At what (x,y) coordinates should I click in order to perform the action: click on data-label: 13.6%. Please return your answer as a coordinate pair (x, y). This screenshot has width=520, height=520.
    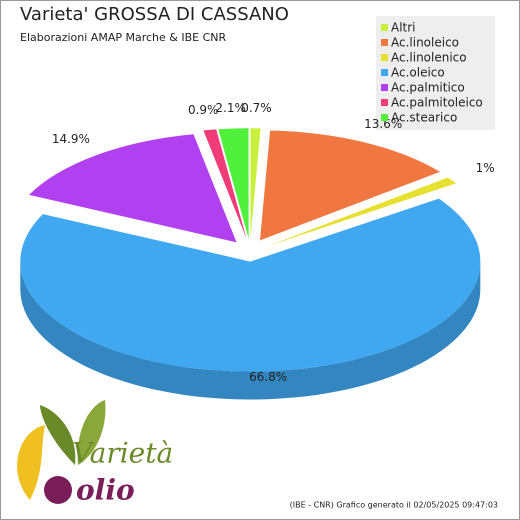
    Looking at the image, I should click on (383, 124).